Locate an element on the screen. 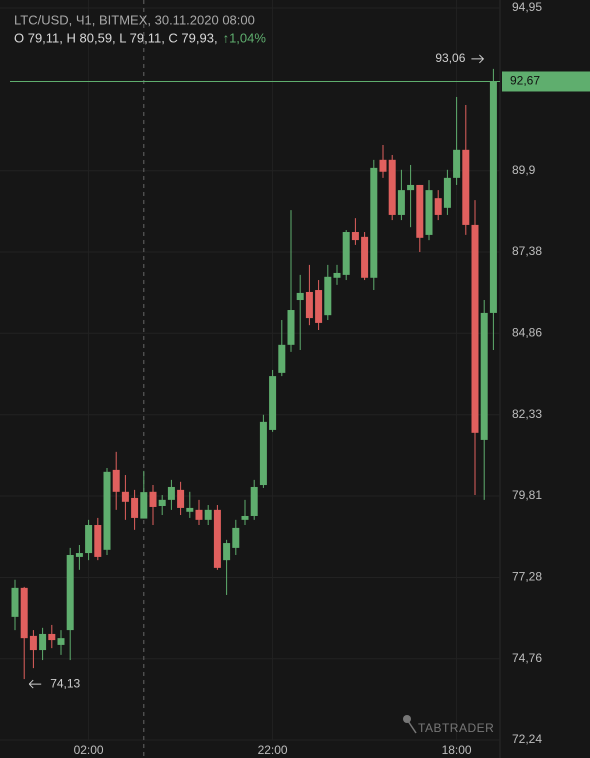  y-tick-label: 87,38 is located at coordinates (527, 251).